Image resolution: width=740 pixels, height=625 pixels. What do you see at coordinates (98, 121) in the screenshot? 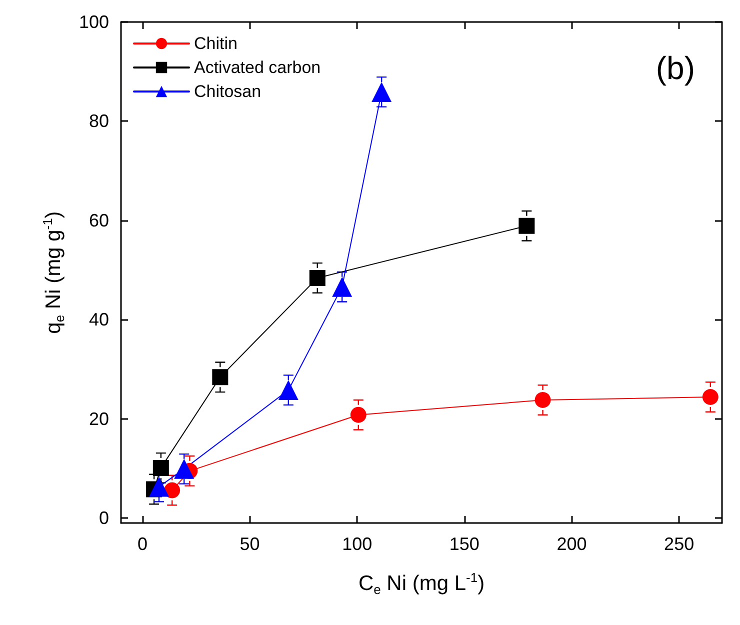
I see `y-tick-label: 80` at bounding box center [98, 121].